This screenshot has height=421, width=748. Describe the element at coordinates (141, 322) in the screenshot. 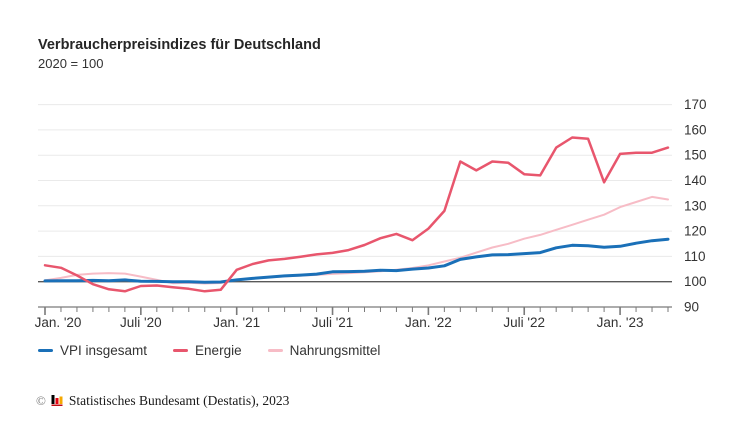

I see `svg-text: Juli '20` at that location.